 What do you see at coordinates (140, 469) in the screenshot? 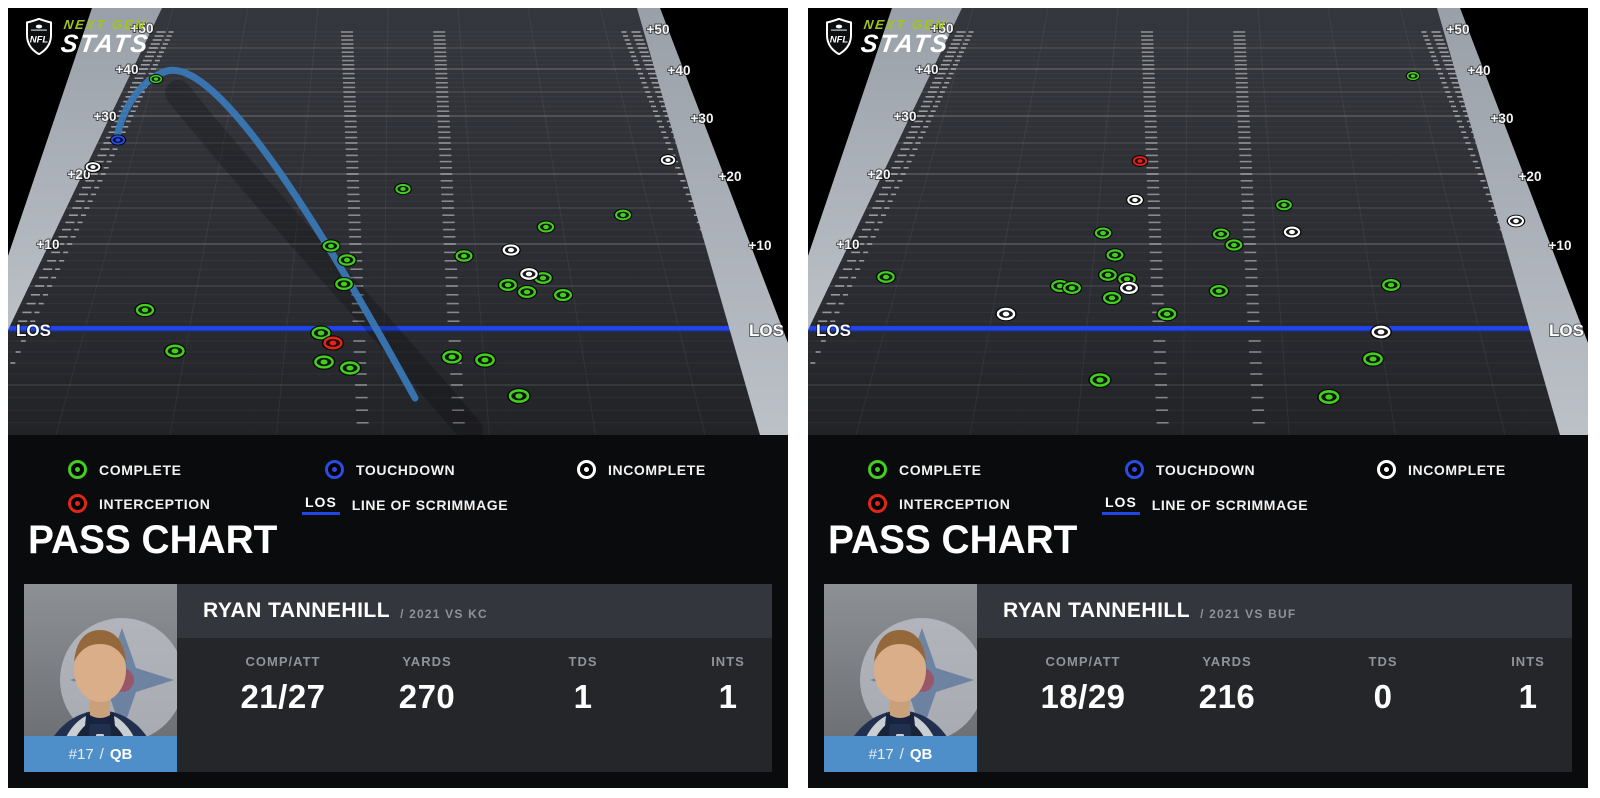
I see `legend-complete-label: COMPLETE` at bounding box center [140, 469].